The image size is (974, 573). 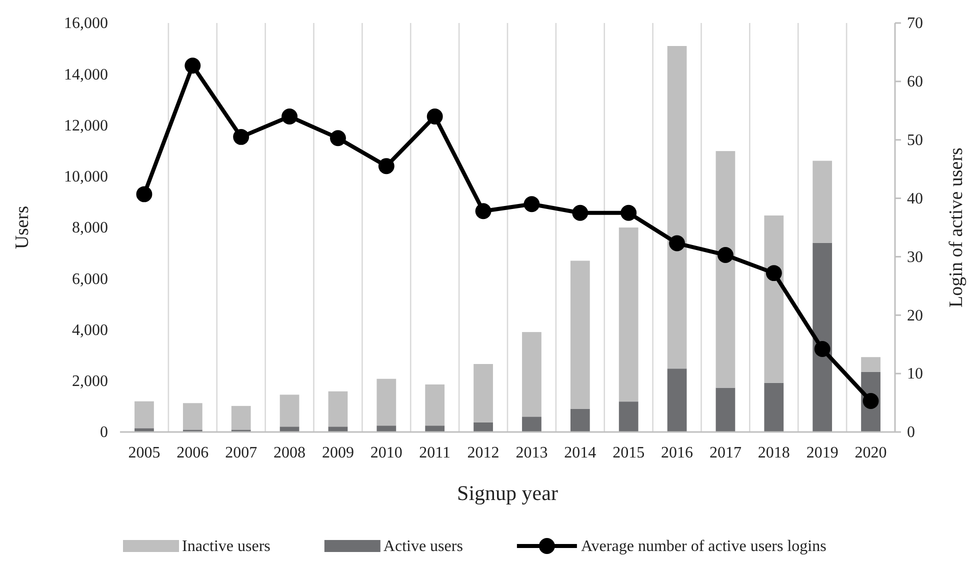 What do you see at coordinates (580, 453) in the screenshot?
I see `x-tick-label: 2014` at bounding box center [580, 453].